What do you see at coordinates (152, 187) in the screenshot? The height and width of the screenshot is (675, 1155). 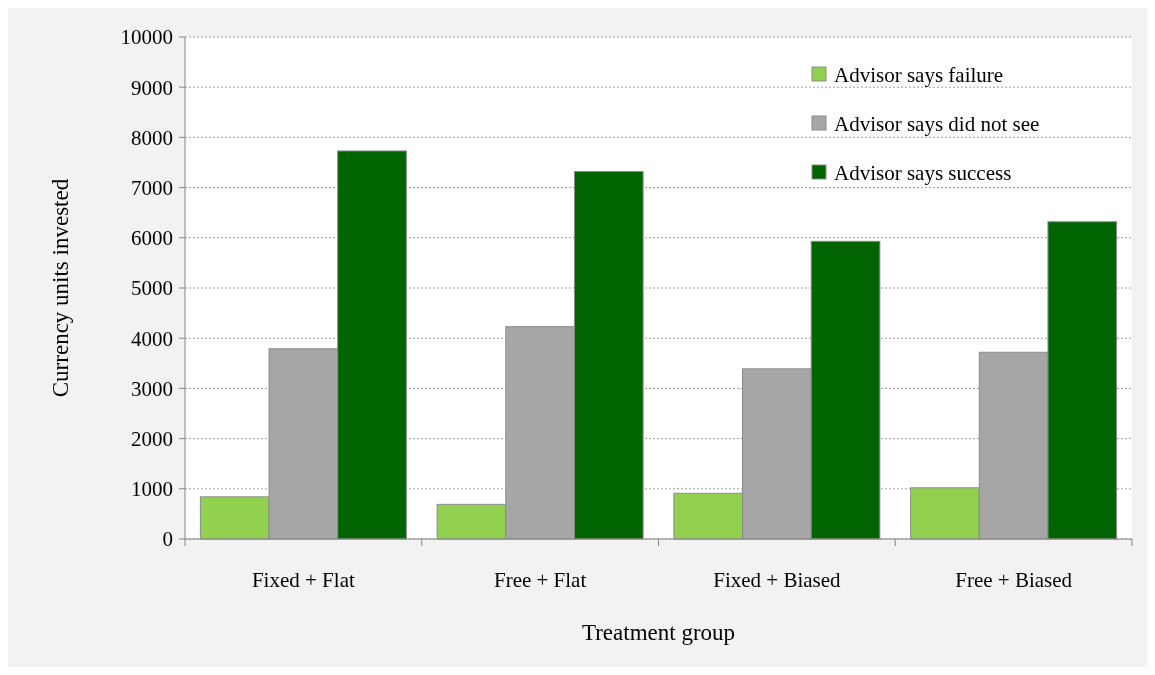 I see `y-tick-label: 7000` at bounding box center [152, 187].